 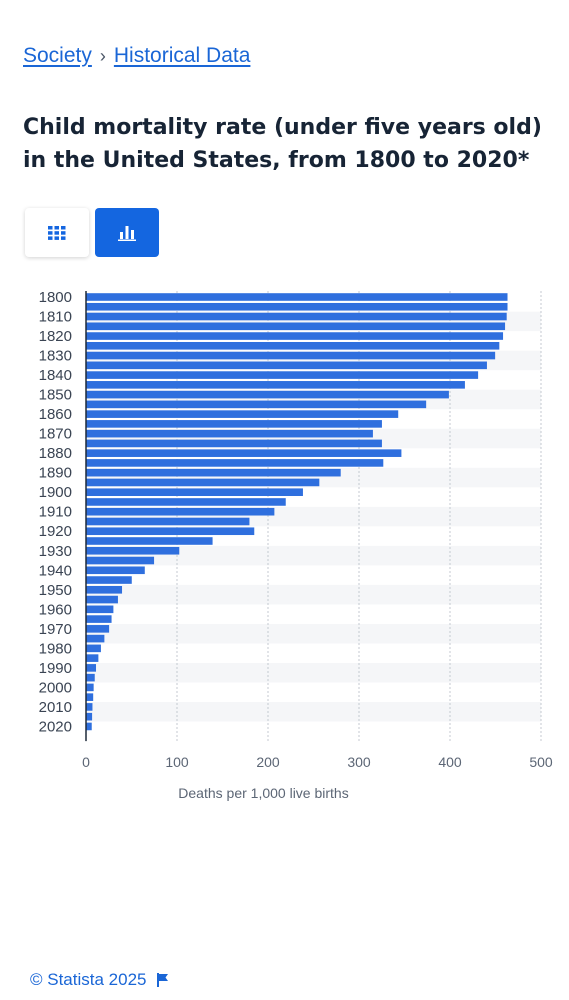 I want to click on y-tick-label: 1900, so click(x=55, y=492).